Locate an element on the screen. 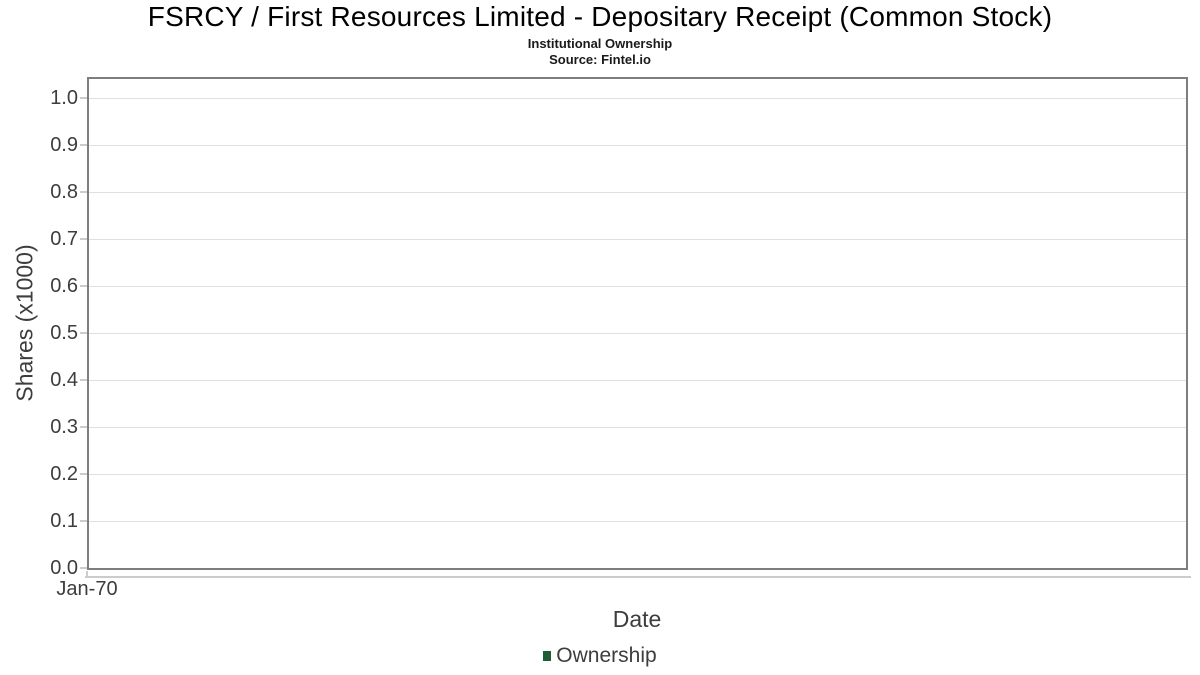 The height and width of the screenshot is (675, 1200). legend-item-ownership: Ownership is located at coordinates (600, 656).